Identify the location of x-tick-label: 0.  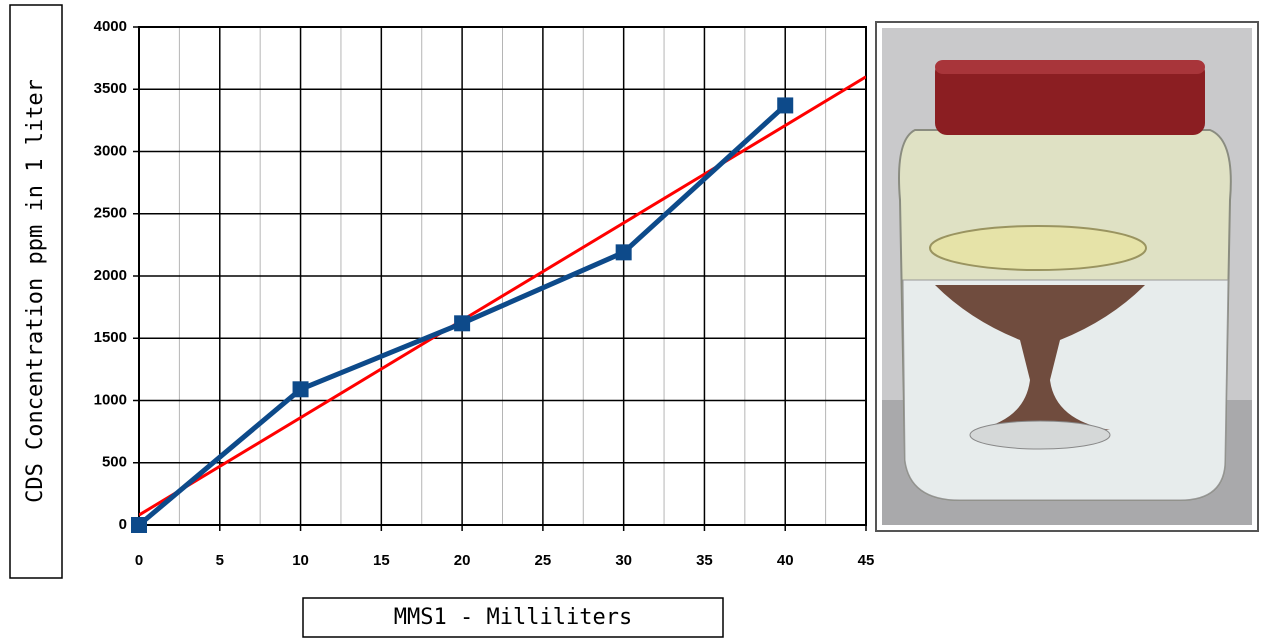
(139, 560).